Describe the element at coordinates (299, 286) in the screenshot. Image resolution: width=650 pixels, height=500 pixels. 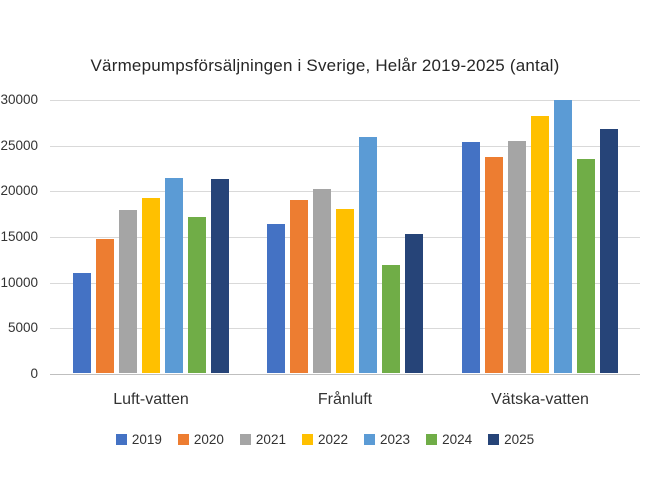
I see `bar-2020-fr-nluft` at that location.